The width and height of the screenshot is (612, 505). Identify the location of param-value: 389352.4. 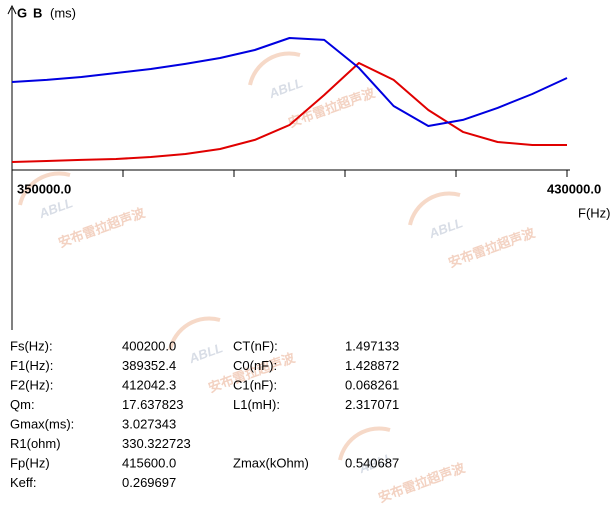
(149, 365).